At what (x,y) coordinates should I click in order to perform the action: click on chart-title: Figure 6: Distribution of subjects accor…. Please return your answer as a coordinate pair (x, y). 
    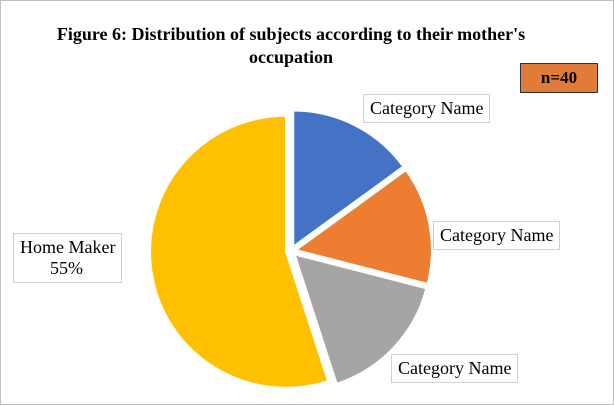
    Looking at the image, I should click on (291, 45).